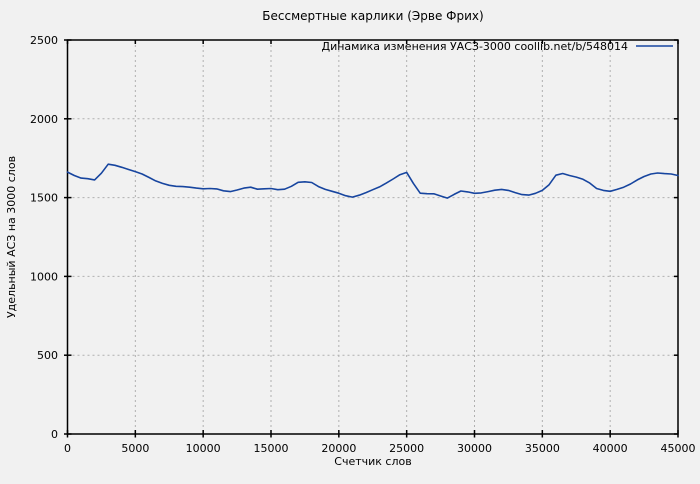 This screenshot has height=484, width=700. What do you see at coordinates (203, 448) in the screenshot?
I see `x-tick-label: 10000` at bounding box center [203, 448].